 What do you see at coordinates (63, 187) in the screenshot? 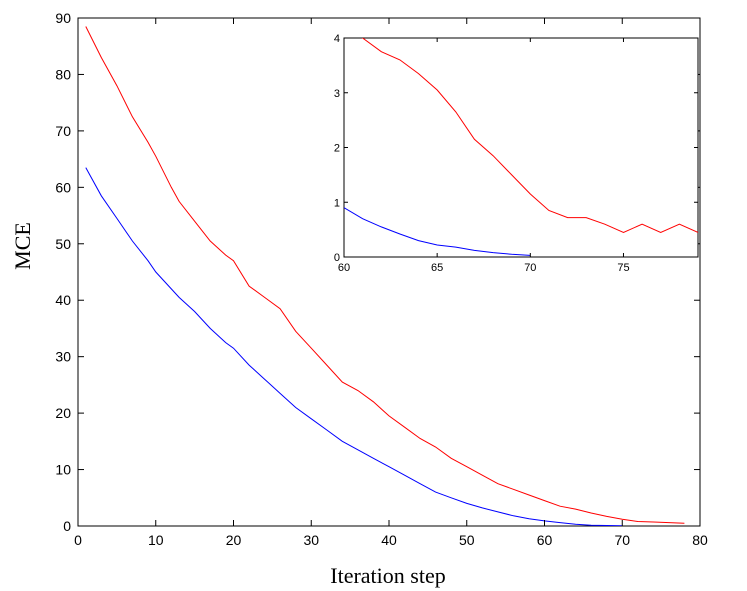
I see `main-y-tick-label: 60` at bounding box center [63, 187].